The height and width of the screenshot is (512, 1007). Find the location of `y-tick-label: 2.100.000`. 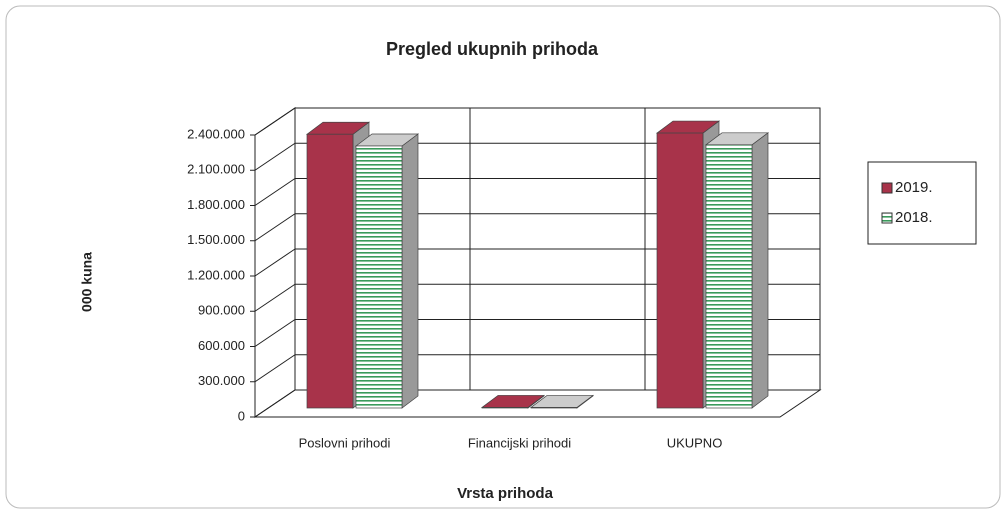

y-tick-label: 2.100.000 is located at coordinates (216, 169).